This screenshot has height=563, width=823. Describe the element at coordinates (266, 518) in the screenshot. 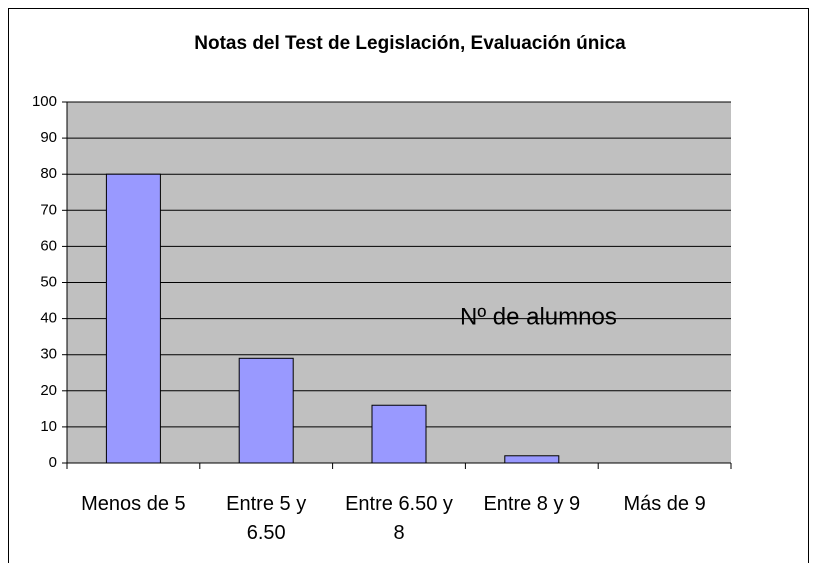

I see `x-tick-label: Entre 5 y 6.50` at that location.